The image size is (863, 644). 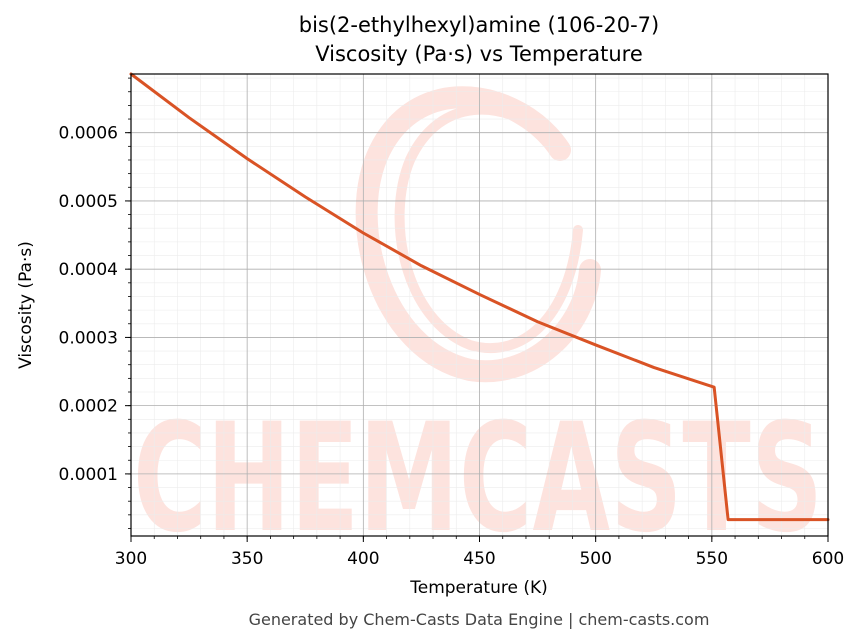 I want to click on x-tick-label: 600, so click(x=828, y=559).